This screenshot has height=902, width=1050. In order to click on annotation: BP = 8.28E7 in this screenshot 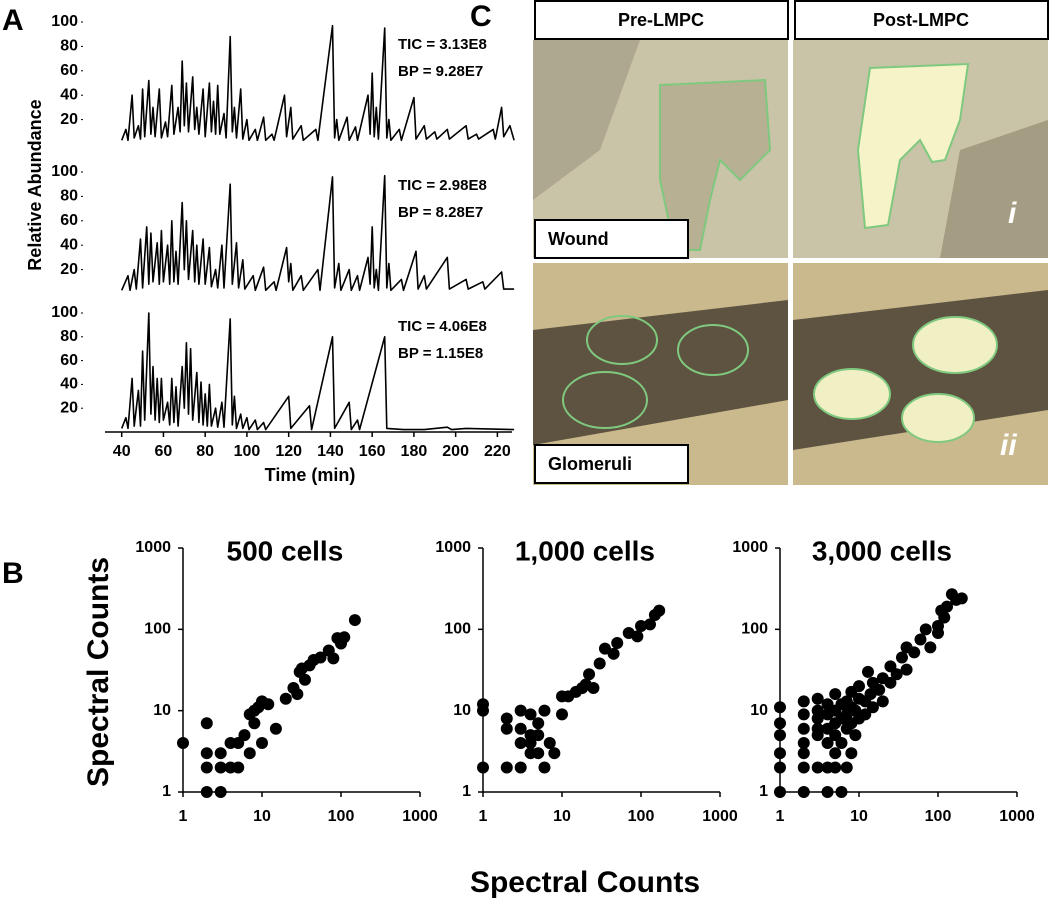, I will do `click(440, 212)`.